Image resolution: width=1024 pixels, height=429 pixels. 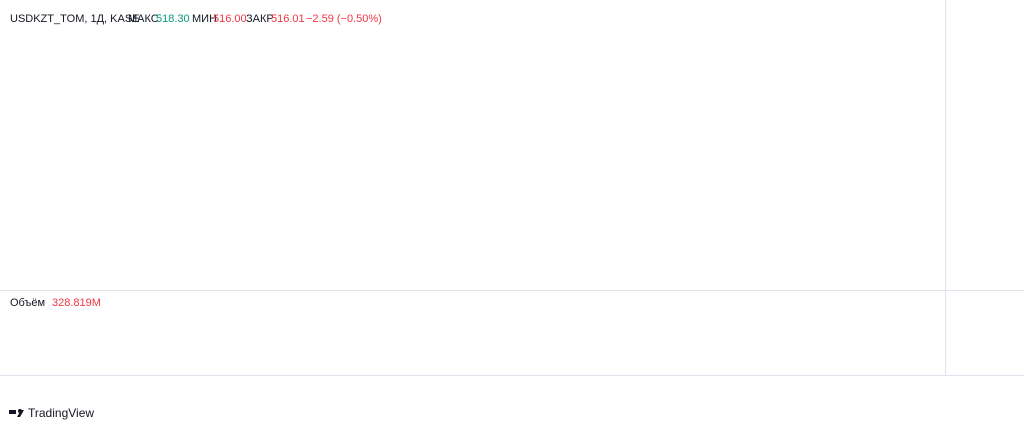 I want to click on symbol: USDKZT_TOM, 1Д, KASE, so click(x=75, y=19).